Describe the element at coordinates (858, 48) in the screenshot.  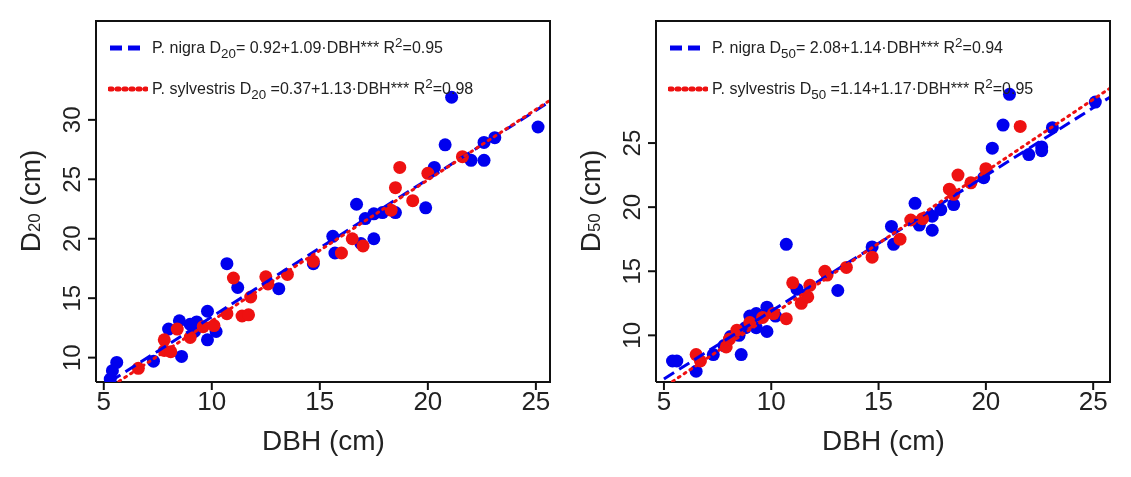
I see `legend-label: P. nigra D$_{50}$= 2.08+1.14·DBH*** R$^{2}$=0.94` at that location.